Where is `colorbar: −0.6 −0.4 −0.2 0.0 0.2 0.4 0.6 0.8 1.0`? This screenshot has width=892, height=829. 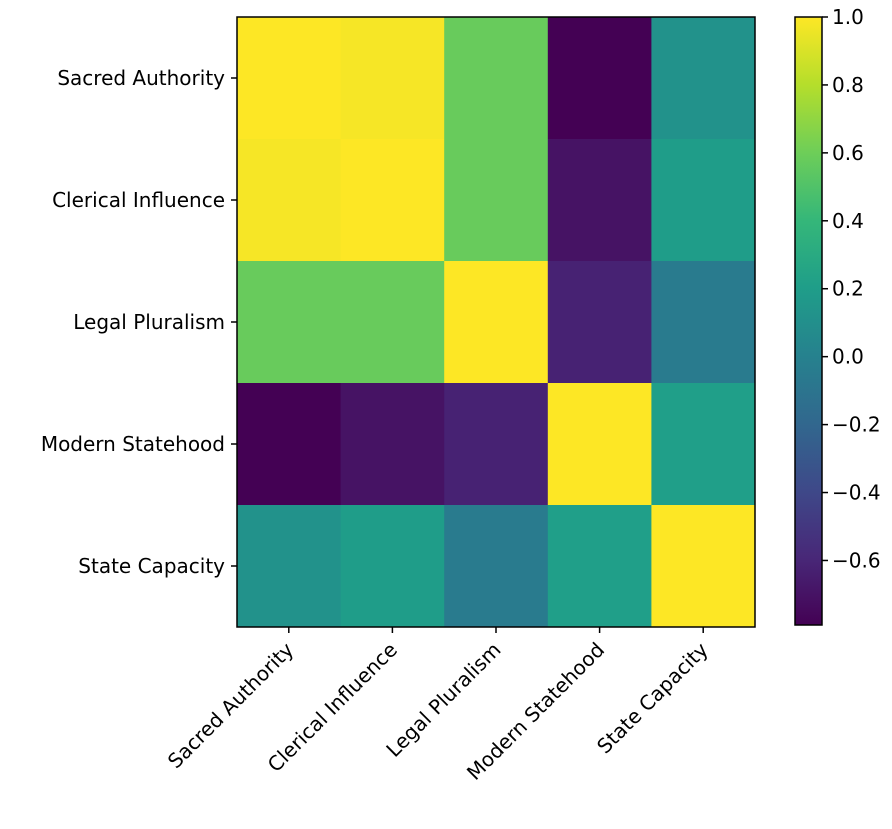 colorbar: −0.6 −0.4 −0.2 0.0 0.2 0.4 0.6 0.8 1.0 is located at coordinates (837, 315).